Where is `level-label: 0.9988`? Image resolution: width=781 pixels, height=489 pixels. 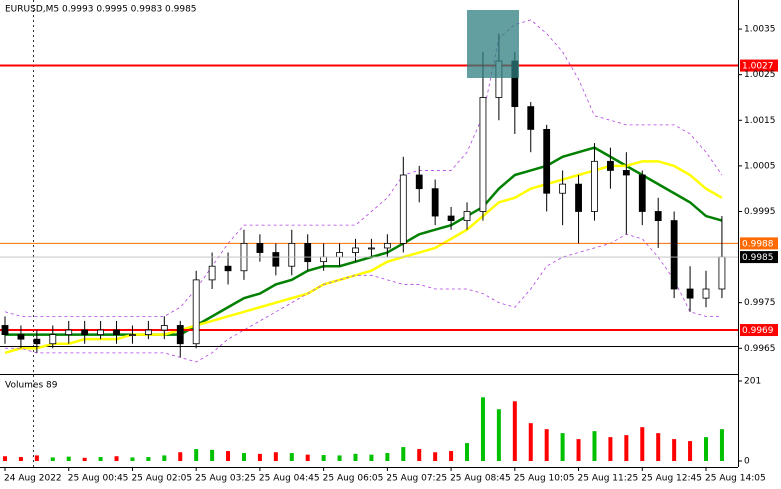 level-label: 0.9988 is located at coordinates (758, 244).